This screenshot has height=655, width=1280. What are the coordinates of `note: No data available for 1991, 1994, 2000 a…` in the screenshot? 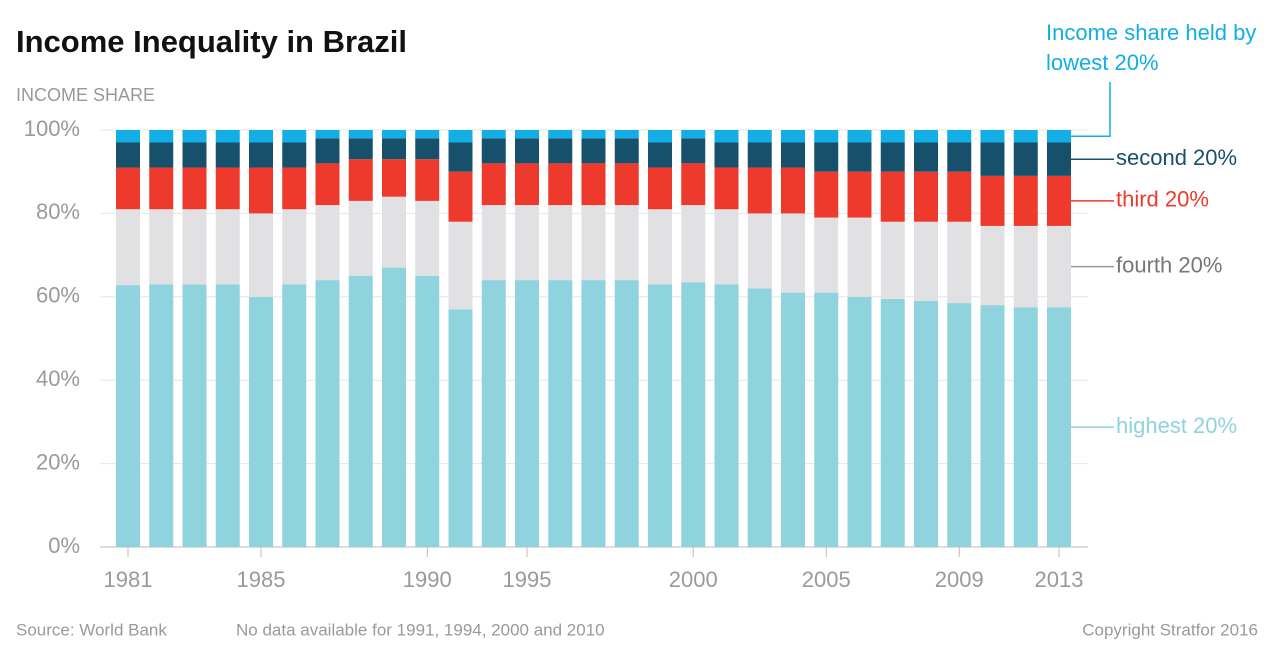 It's located at (420, 629).